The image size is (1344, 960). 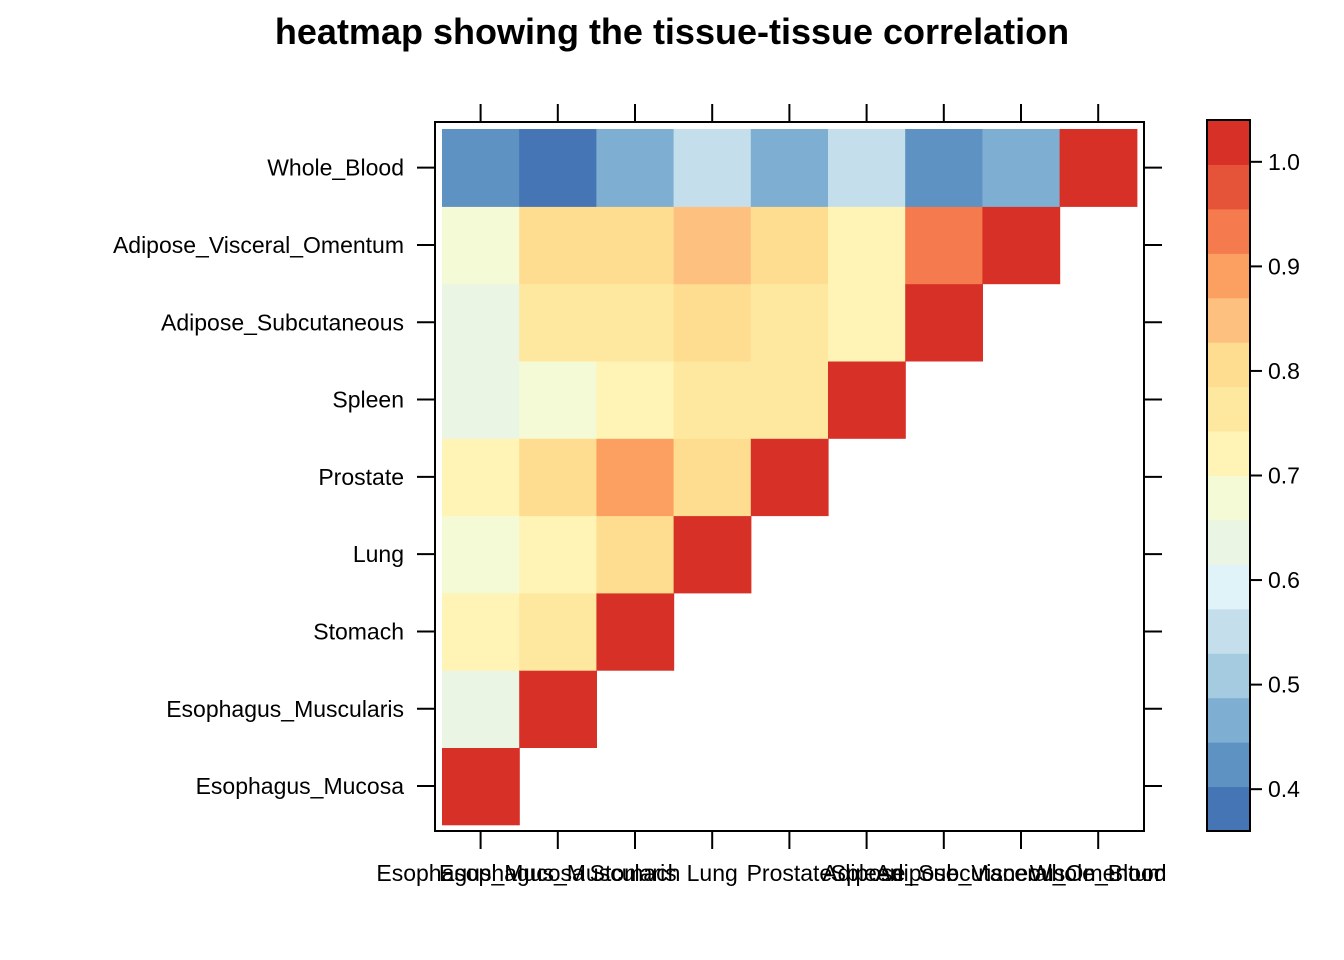 I want to click on x-tick-label: Whole_Blood, so click(x=1098, y=873).